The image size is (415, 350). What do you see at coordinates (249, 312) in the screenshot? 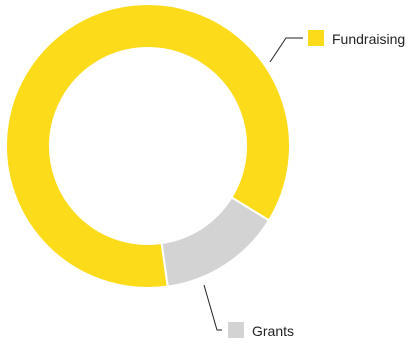
I see `legend-grants: Grants` at bounding box center [249, 312].